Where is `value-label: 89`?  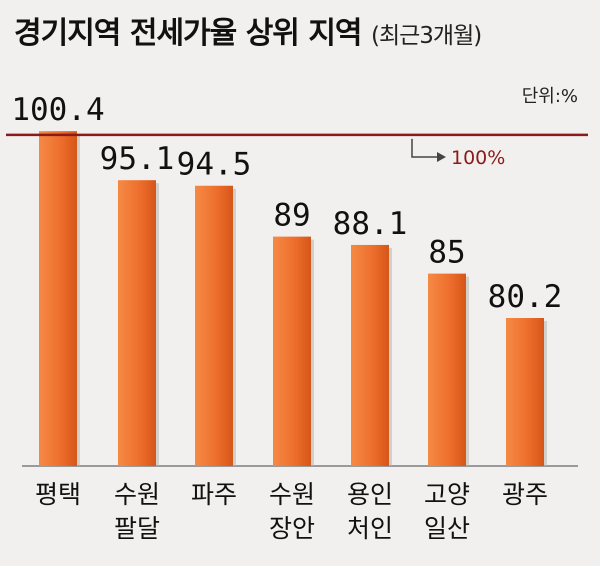 value-label: 89 is located at coordinates (291, 216).